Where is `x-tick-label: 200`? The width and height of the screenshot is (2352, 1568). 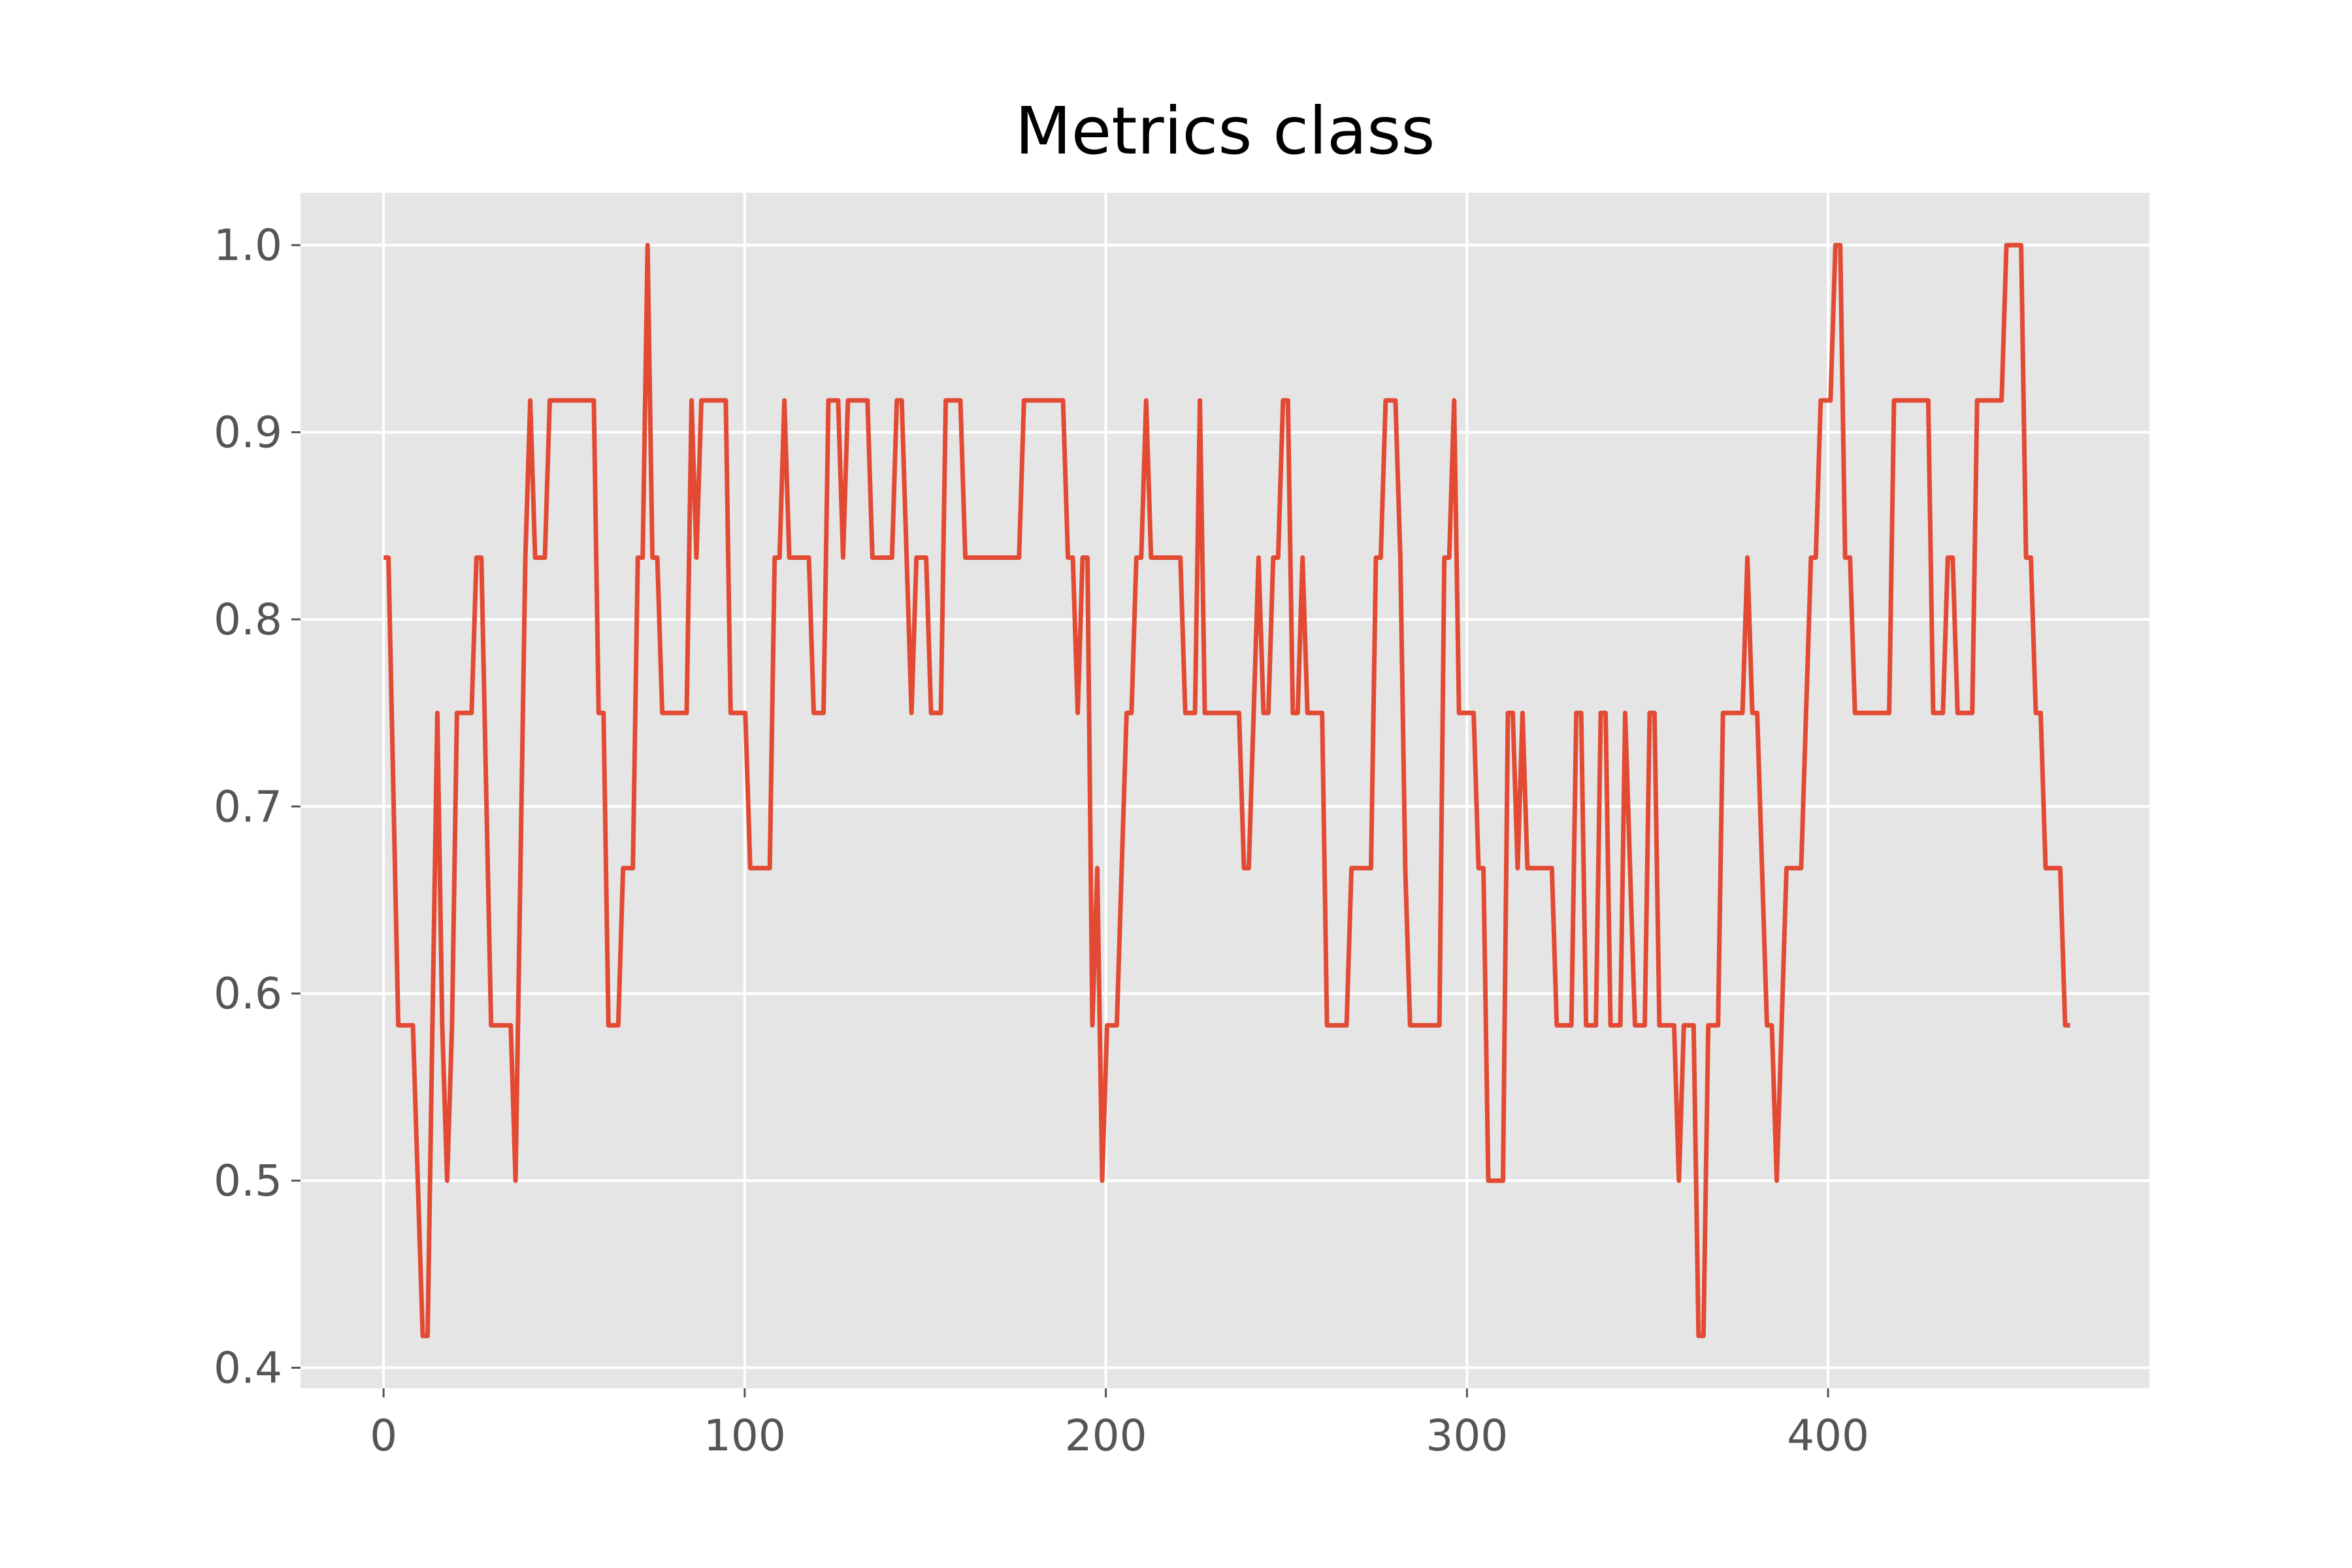
x-tick-label: 200 is located at coordinates (1106, 1436).